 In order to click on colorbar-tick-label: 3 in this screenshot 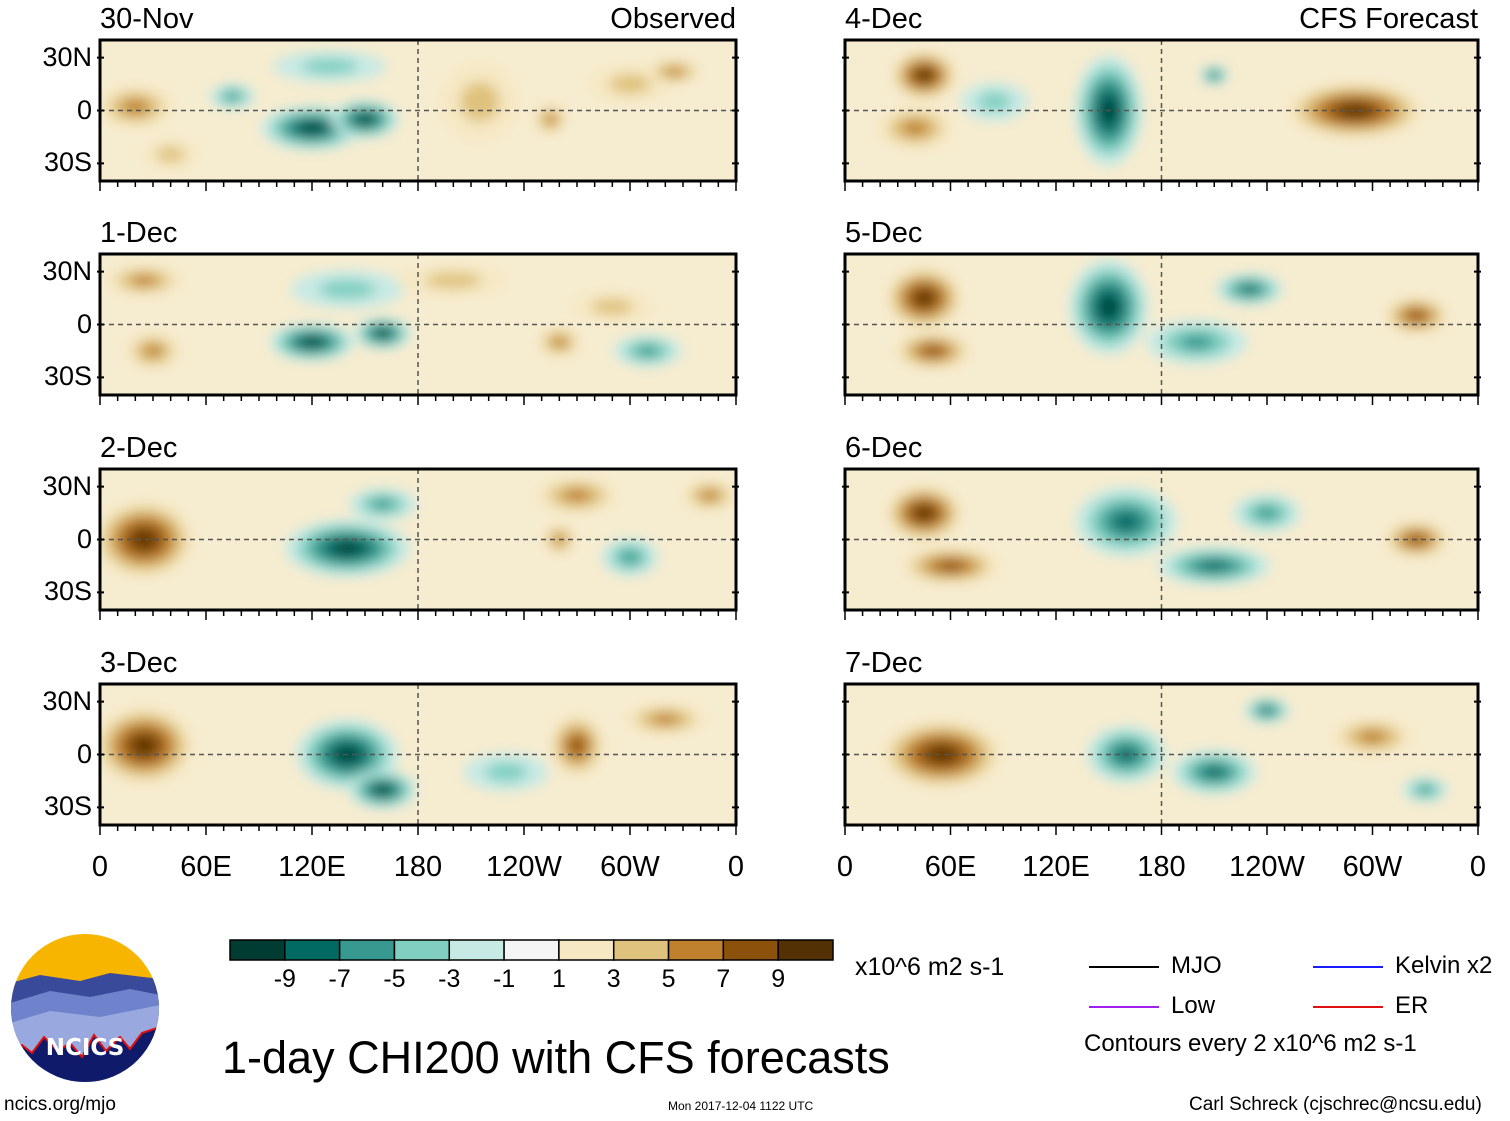, I will do `click(613, 979)`.